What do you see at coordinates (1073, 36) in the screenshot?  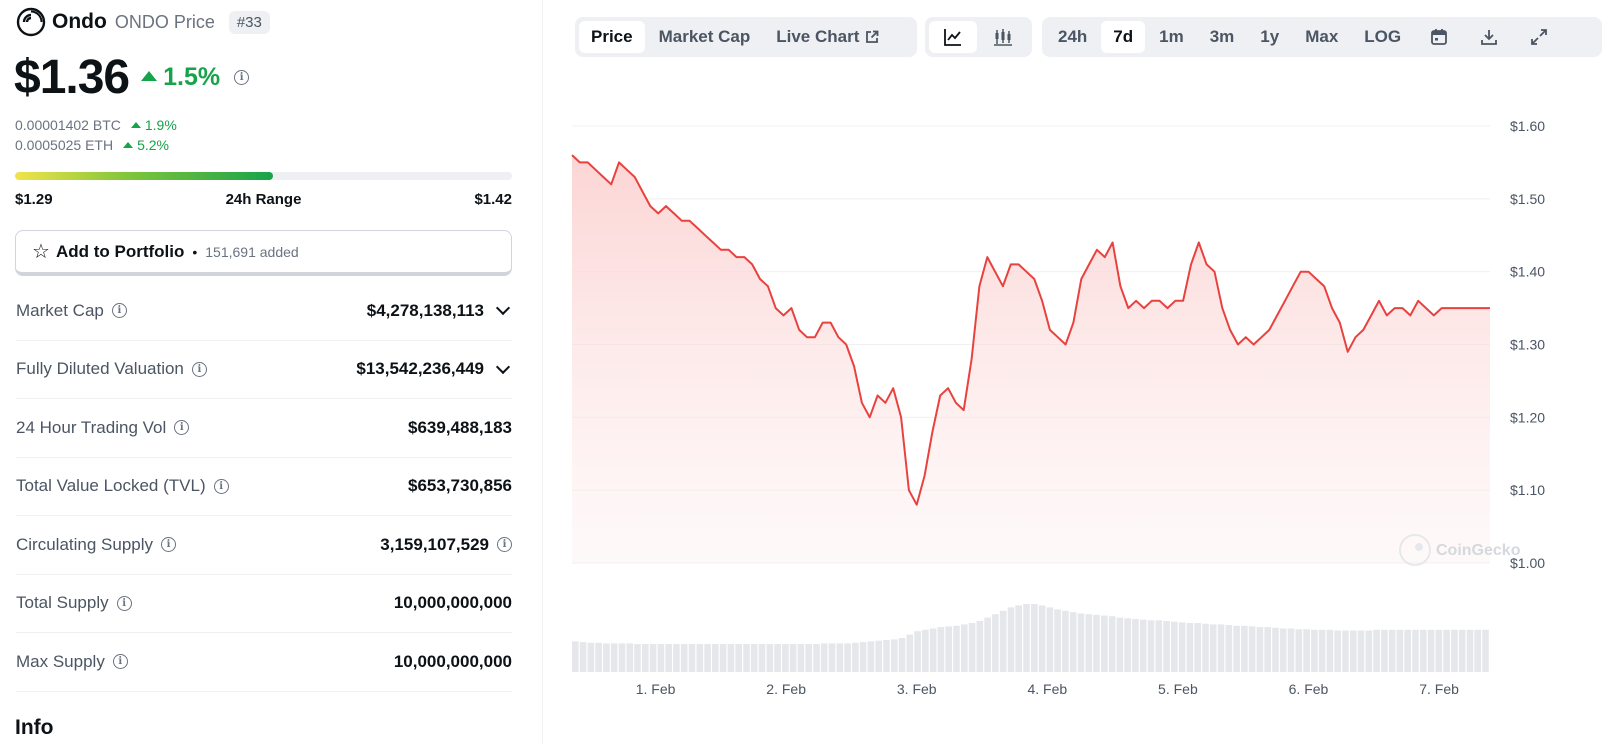 I see `range-button-24h: 24h` at bounding box center [1073, 36].